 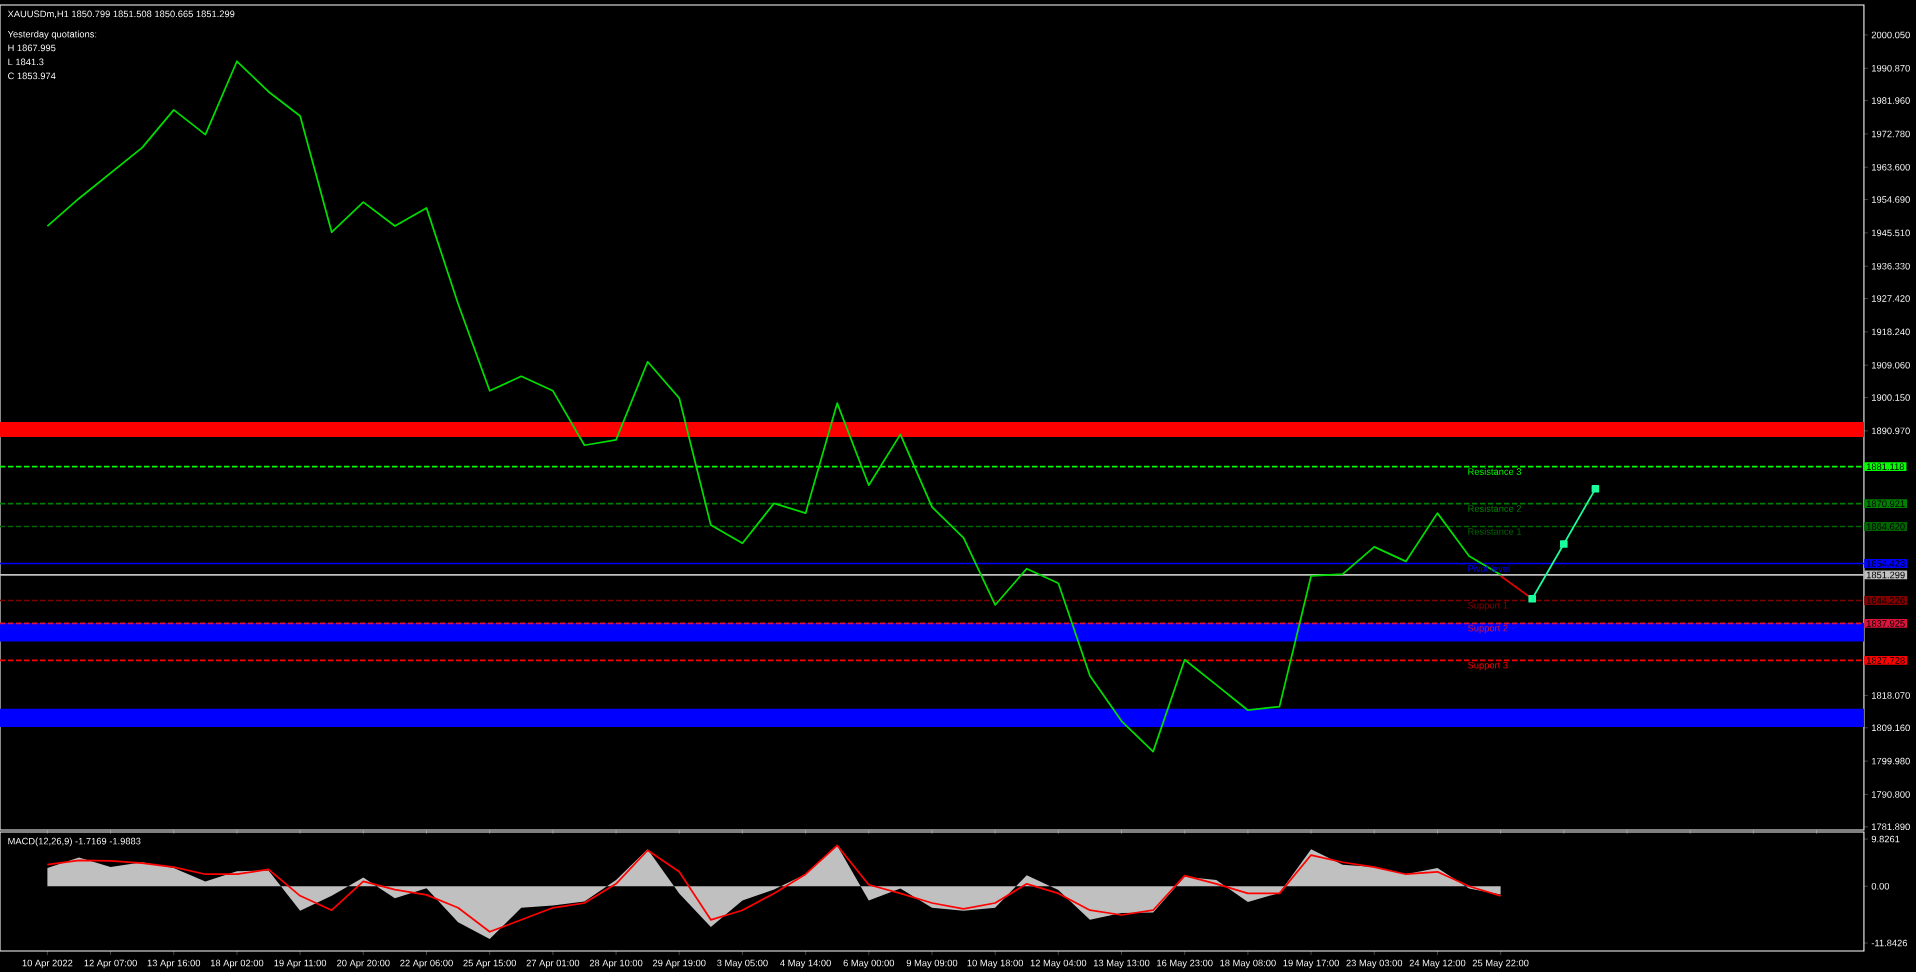 I want to click on y-tick-label: 9.8261, so click(x=1885, y=839).